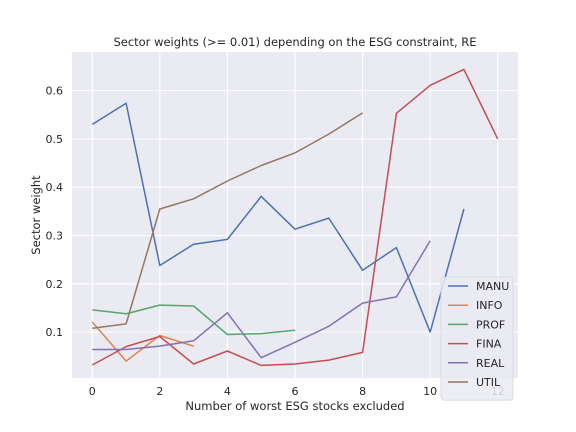  Describe the element at coordinates (490, 363) in the screenshot. I see `legend-label-real: REAL` at that location.